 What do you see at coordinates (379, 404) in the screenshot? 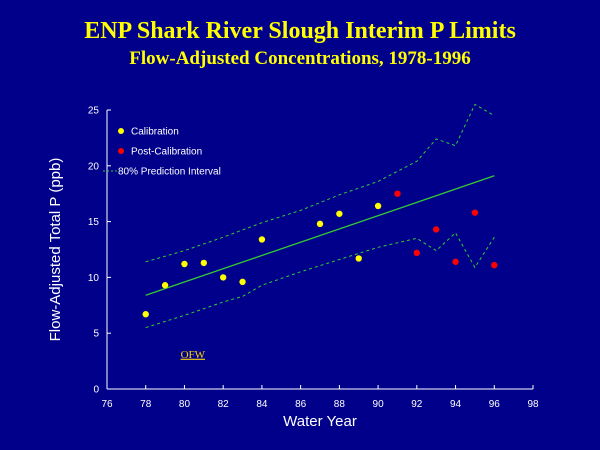
I see `x-tick-label: 90` at bounding box center [379, 404].